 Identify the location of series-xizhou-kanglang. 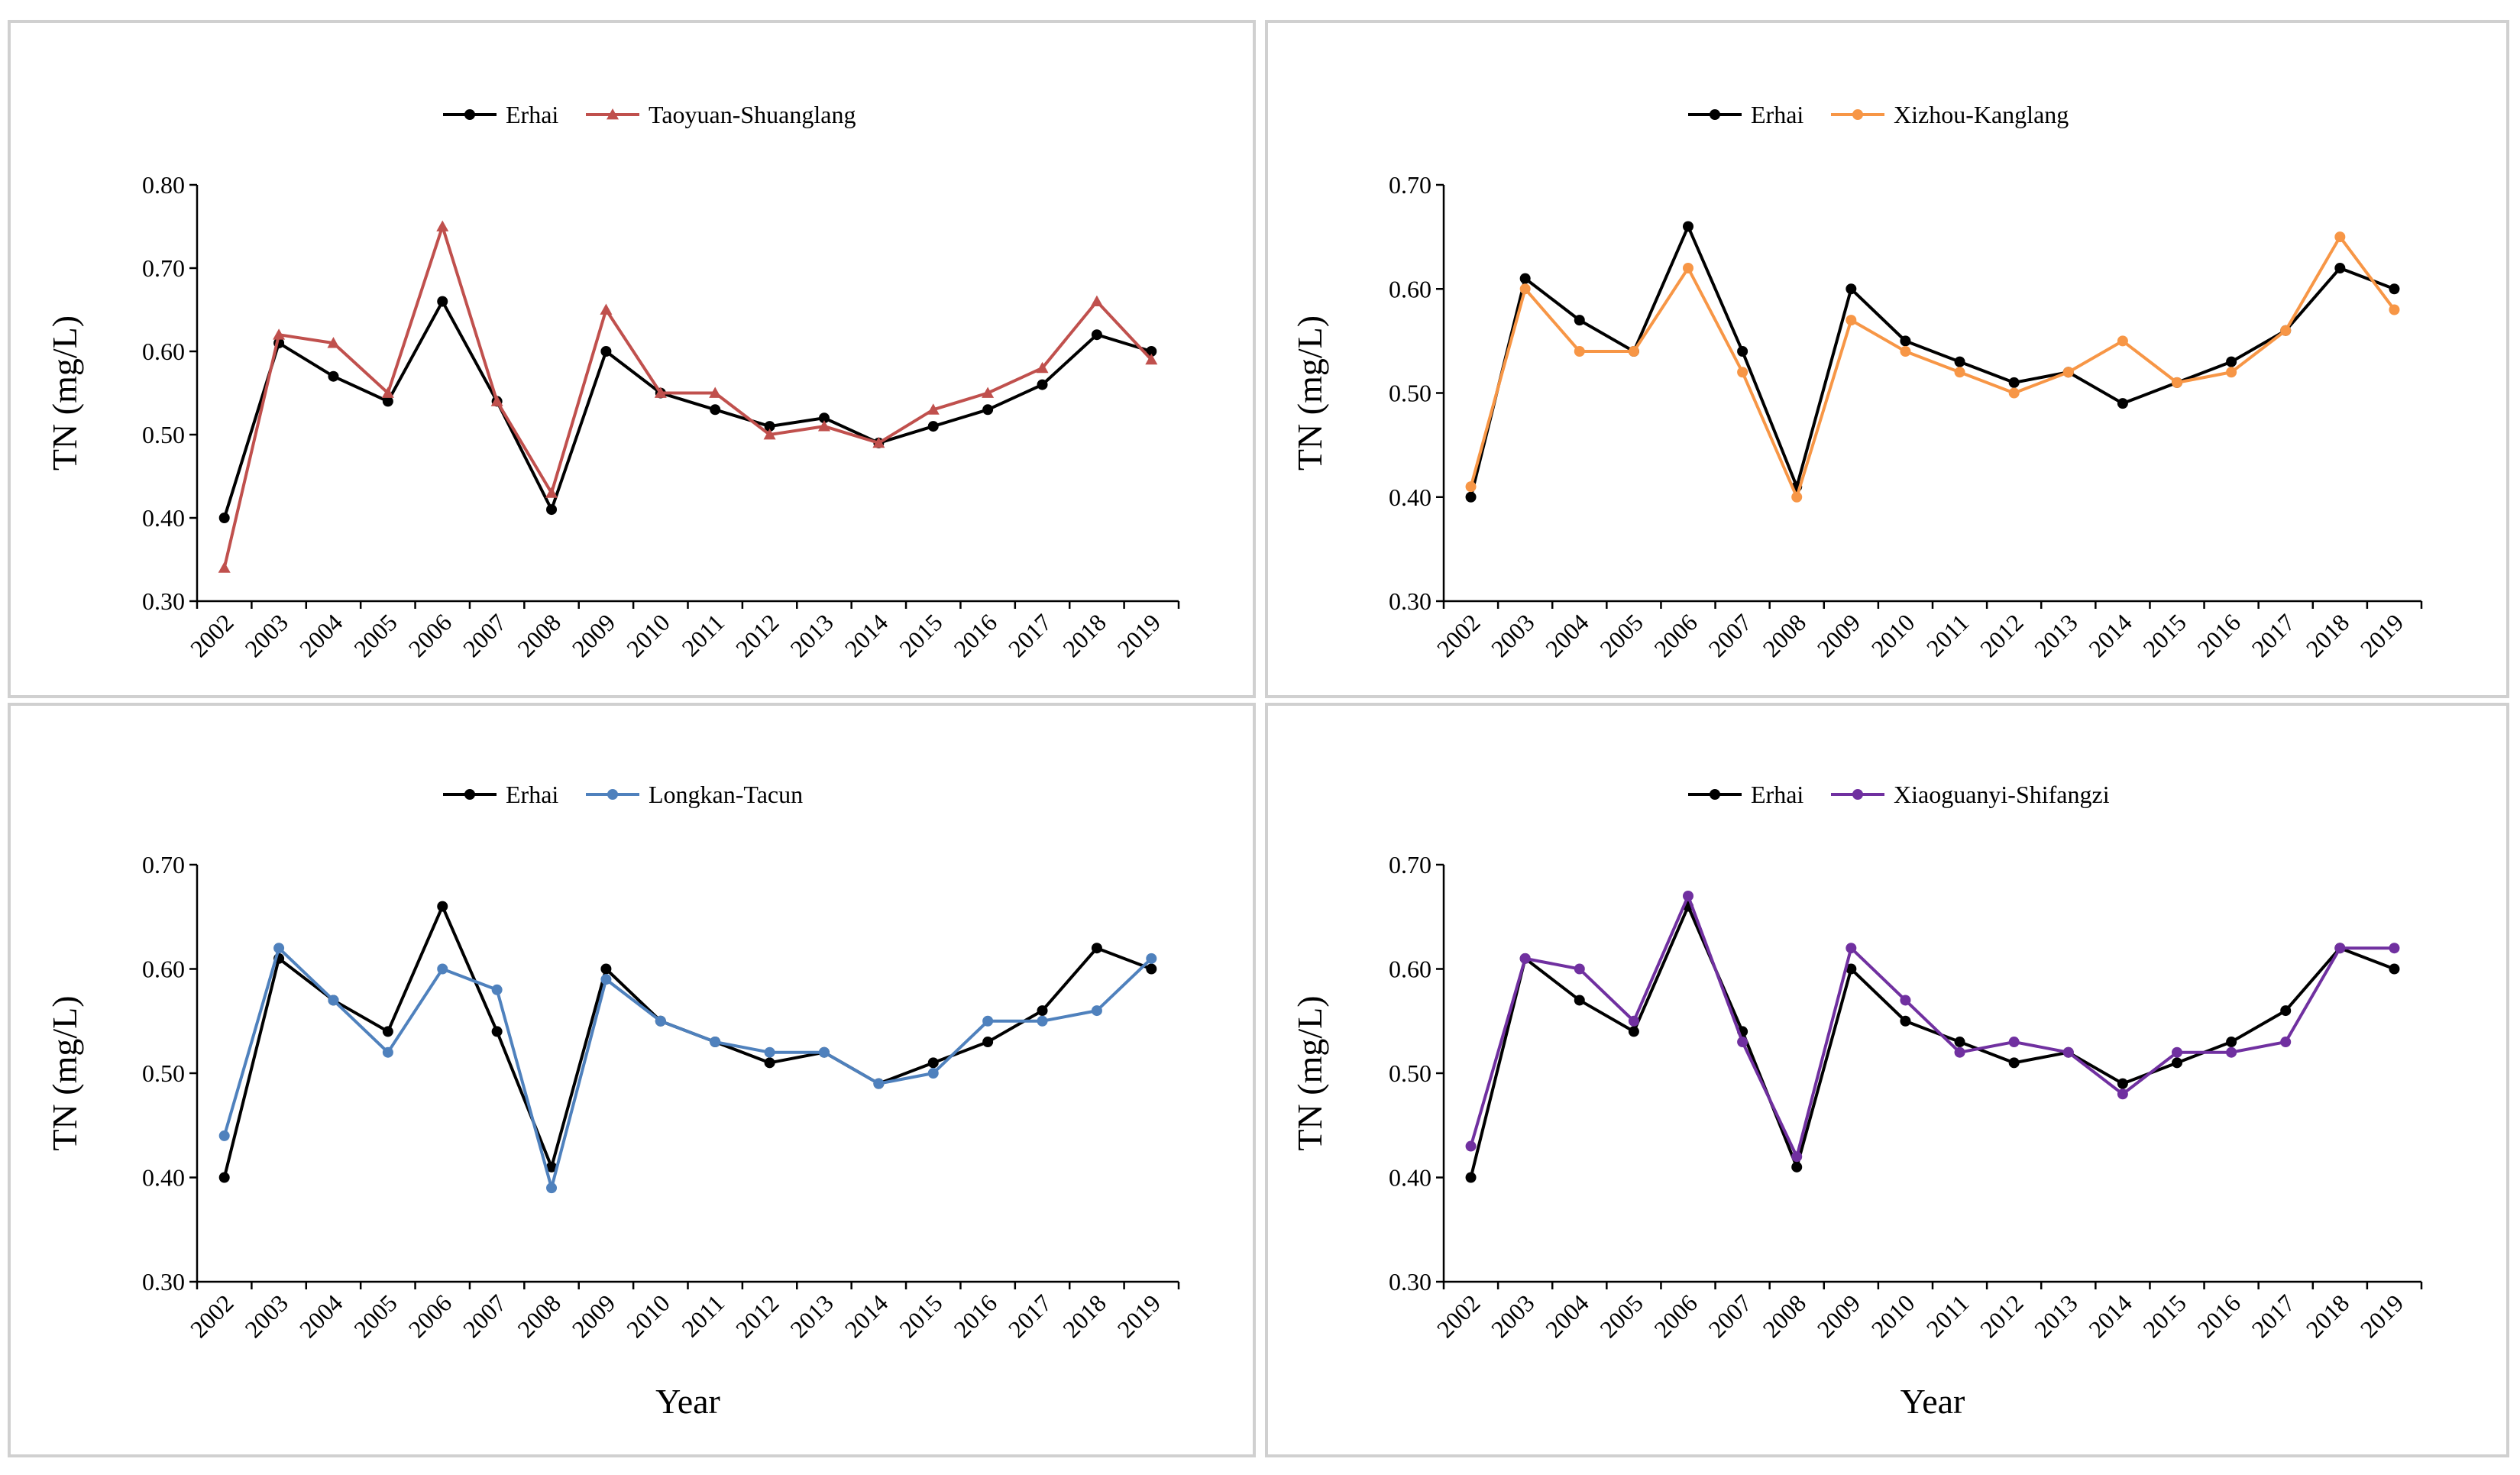
(1932, 367).